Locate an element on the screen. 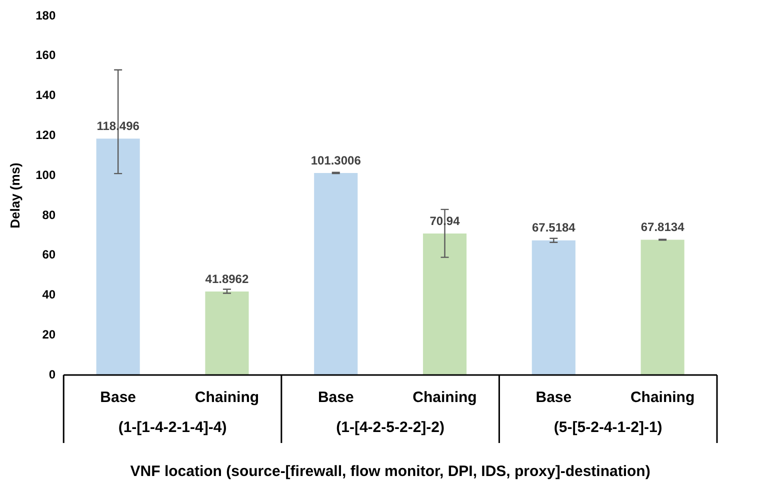 The width and height of the screenshot is (757, 485). text: (1-[4-2-5-2-2]-2) is located at coordinates (390, 427).